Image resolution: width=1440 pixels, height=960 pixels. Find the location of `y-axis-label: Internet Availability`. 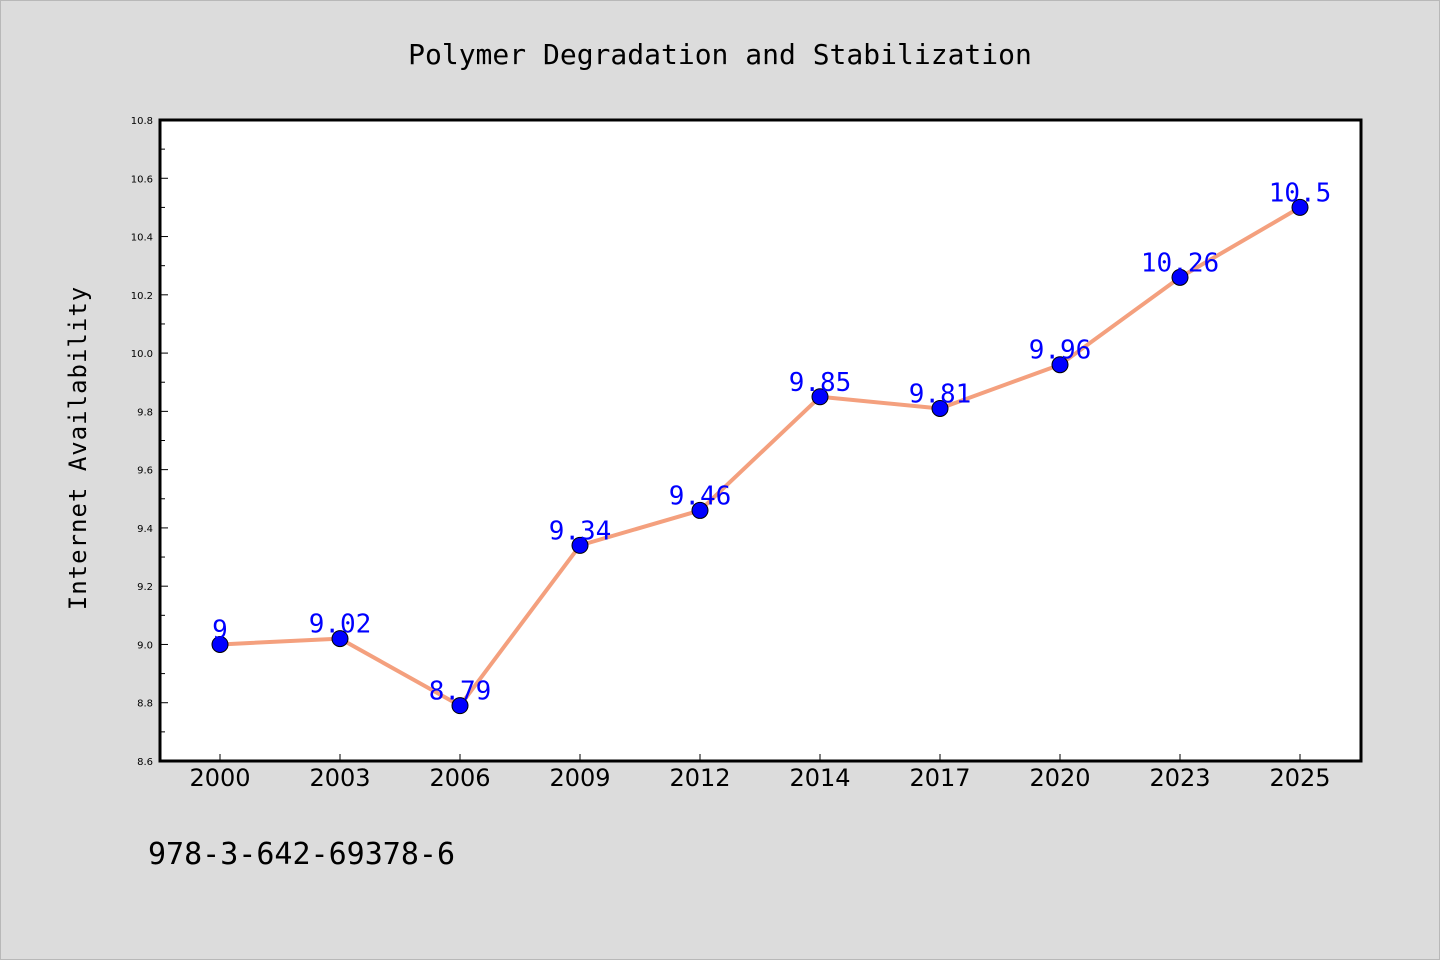

y-axis-label: Internet Availability is located at coordinates (78, 448).